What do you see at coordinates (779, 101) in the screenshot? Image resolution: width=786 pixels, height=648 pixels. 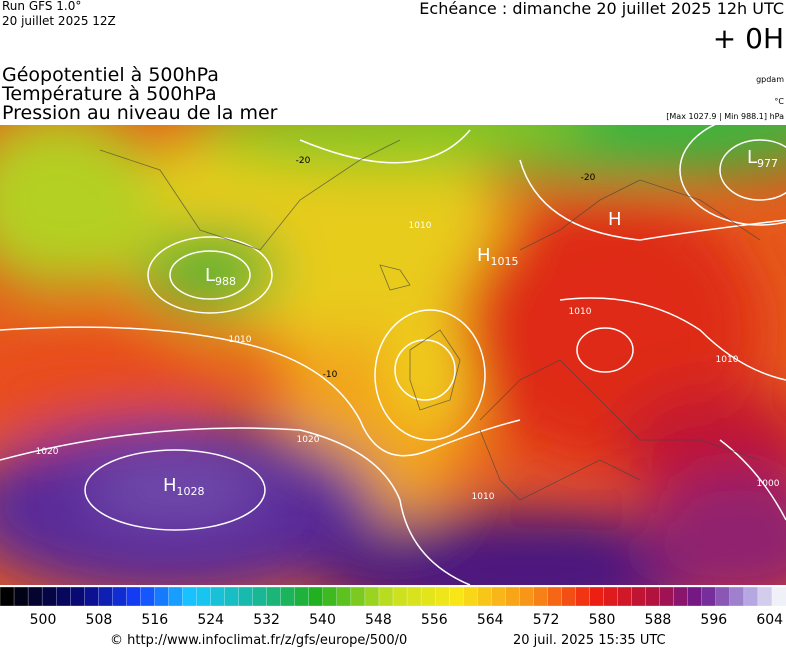 I see `unit-label: °C` at bounding box center [779, 101].